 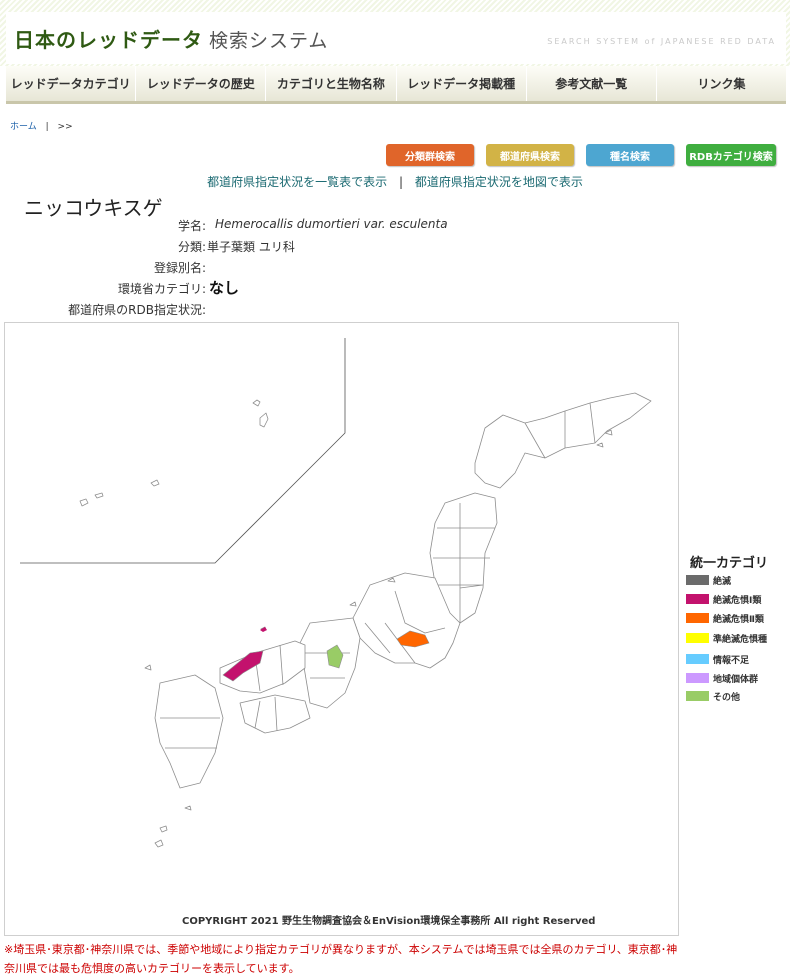 I want to click on shiga-highlight, so click(x=335, y=656).